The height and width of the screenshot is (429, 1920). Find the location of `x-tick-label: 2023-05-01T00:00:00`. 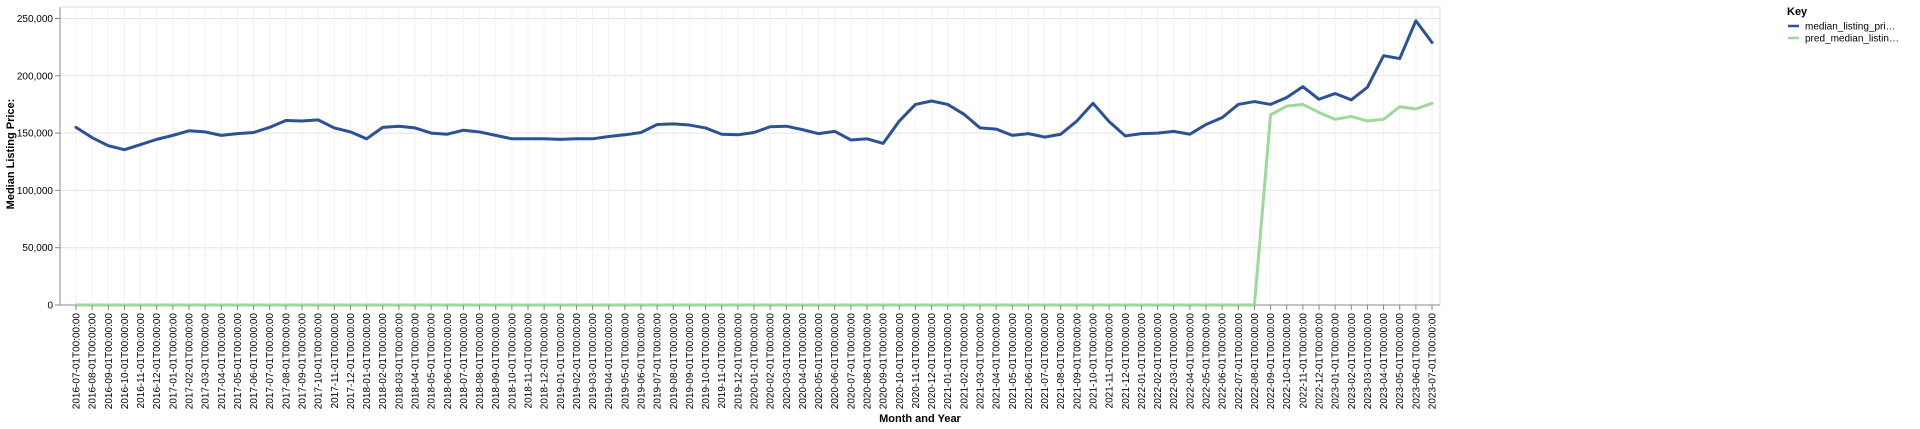

x-tick-label: 2023-05-01T00:00:00 is located at coordinates (1400, 361).